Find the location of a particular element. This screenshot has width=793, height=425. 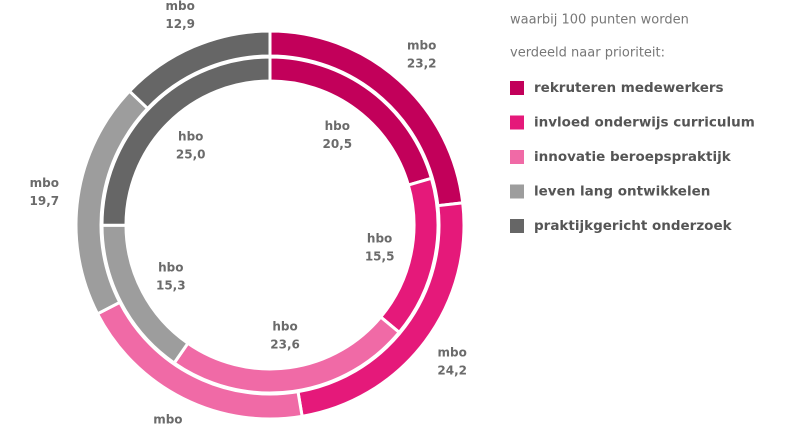

legend-label: innovatie beroepspraktijk is located at coordinates (633, 157).